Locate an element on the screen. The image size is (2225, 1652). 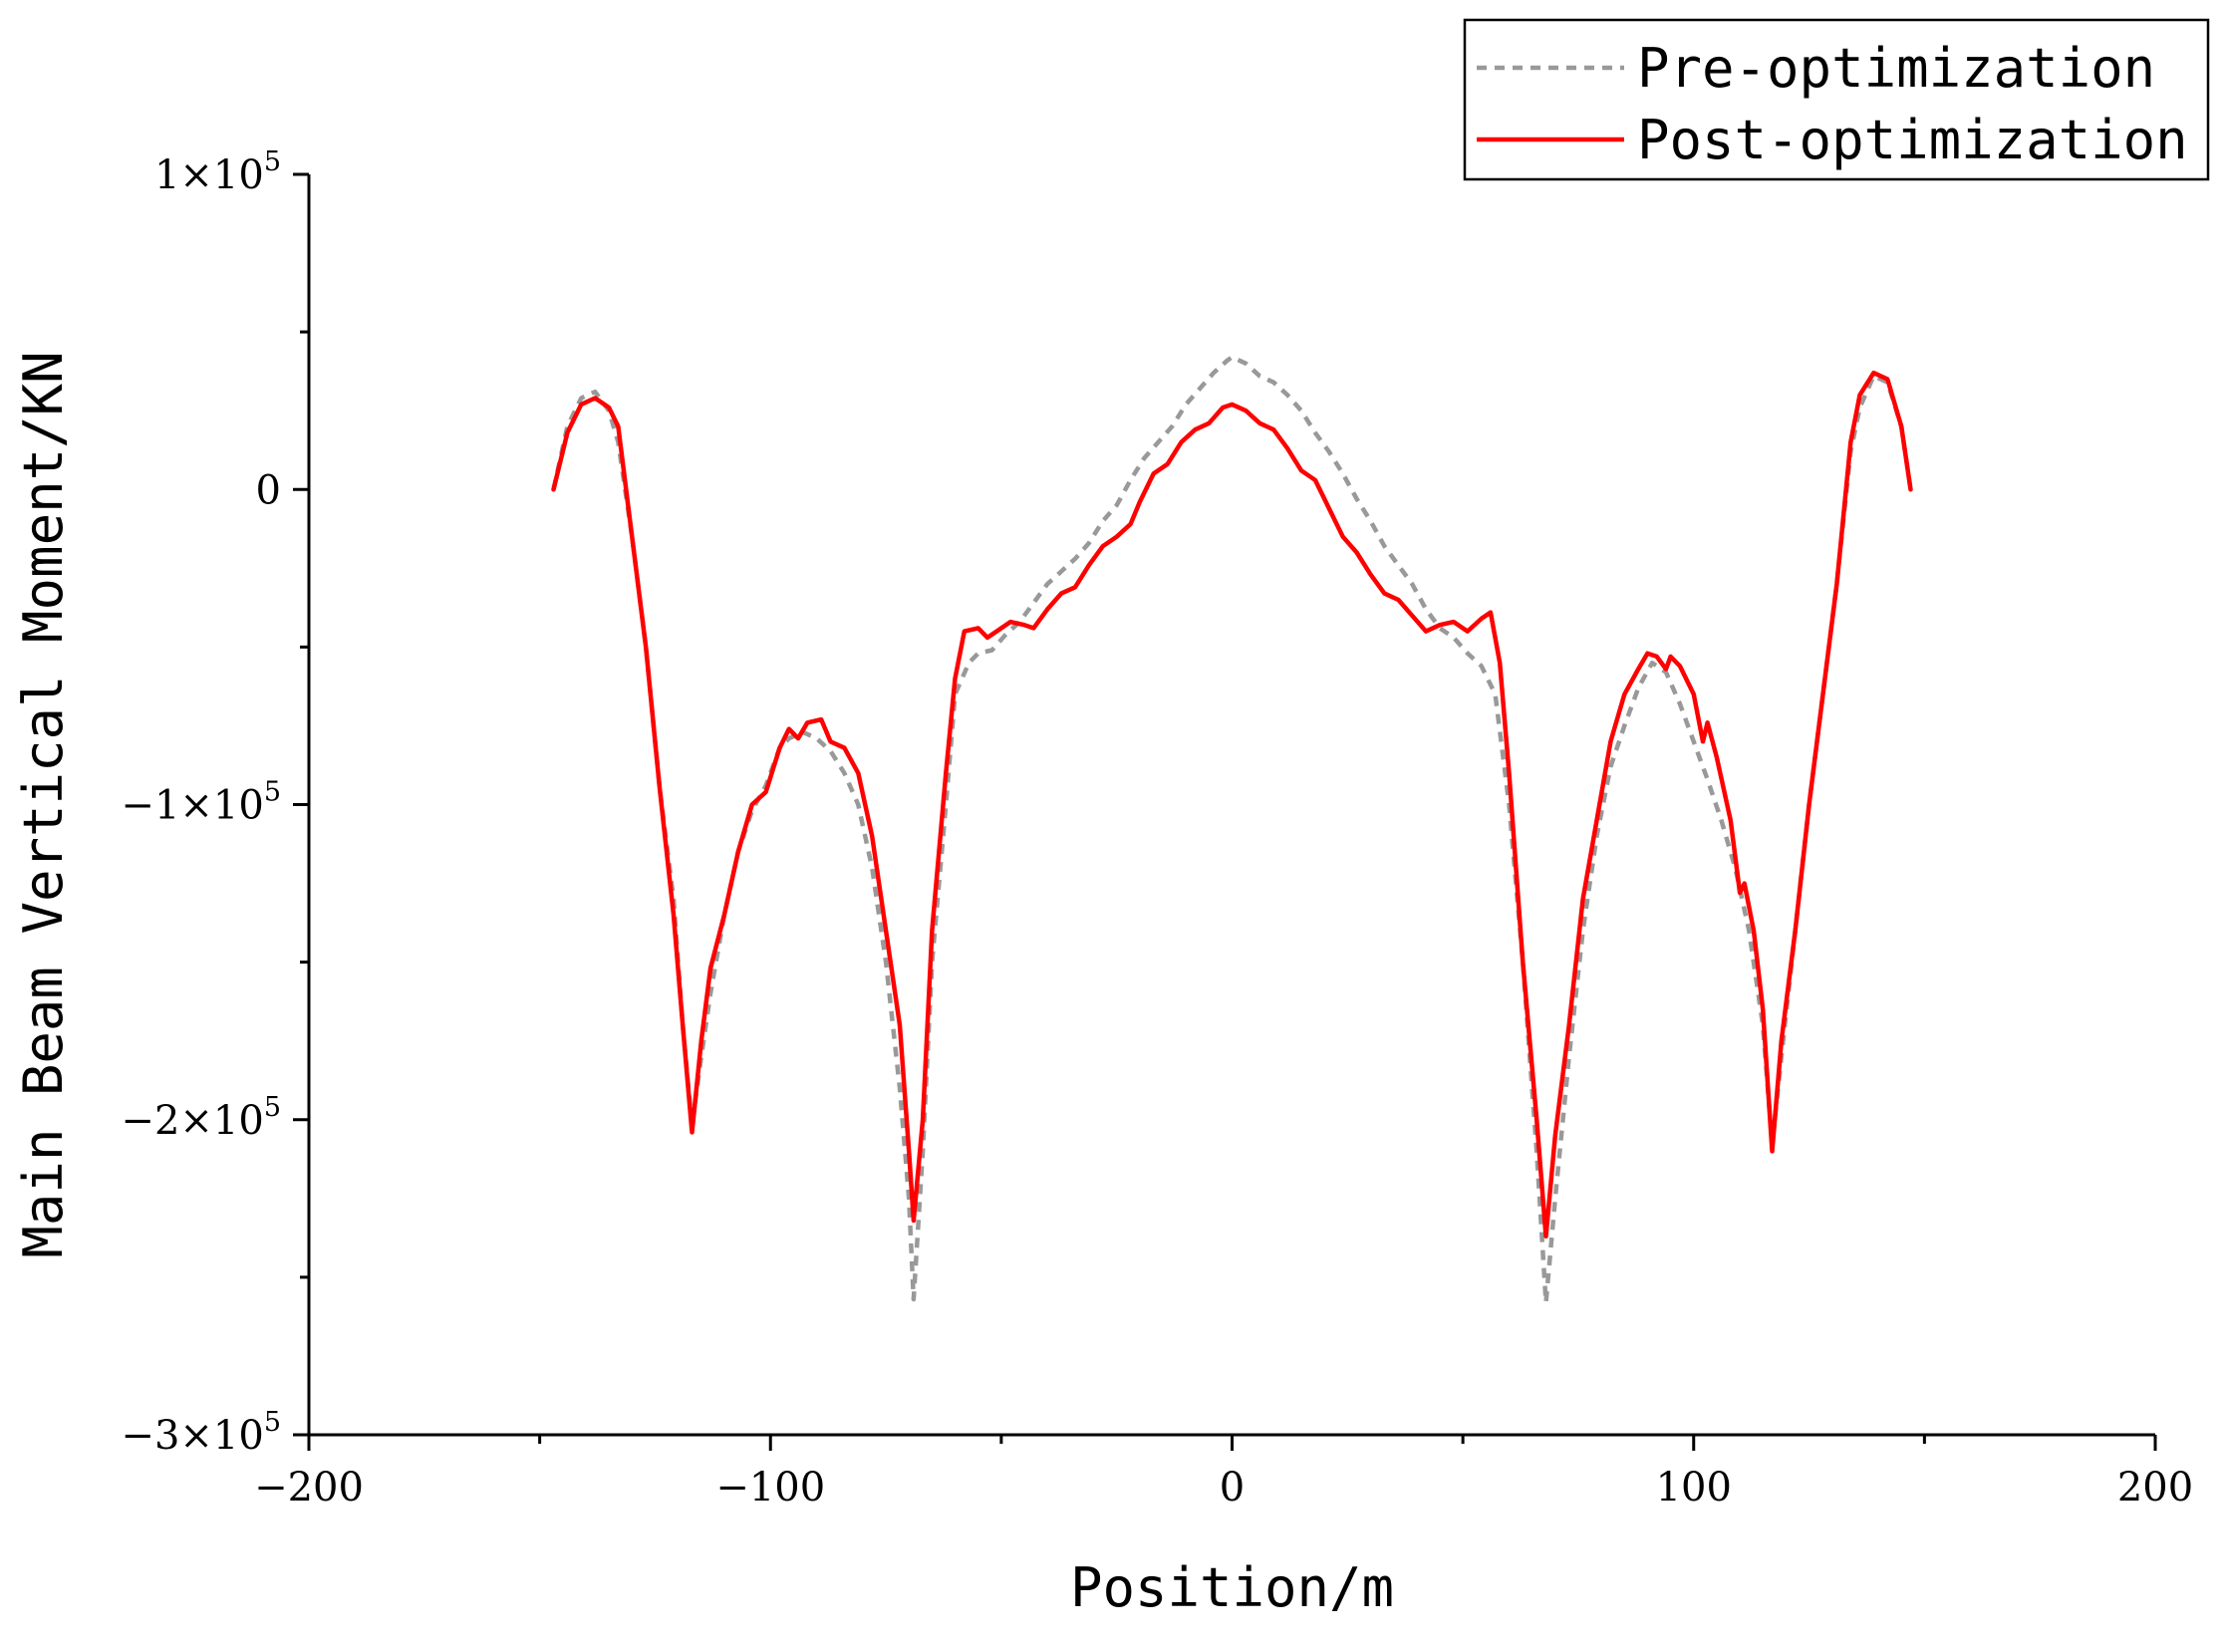
x-tick-label: −100 is located at coordinates (770, 1488).